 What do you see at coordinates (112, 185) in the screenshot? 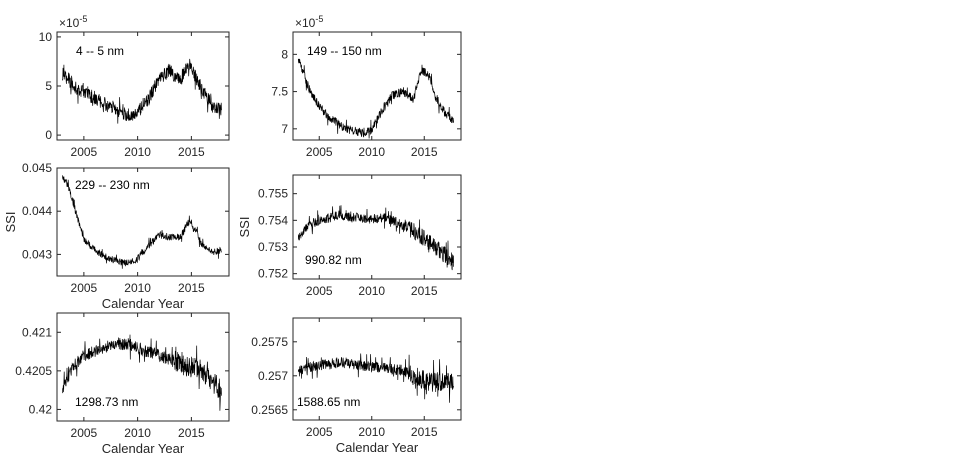
I see `series-annotation: 229 -- 230 nm` at bounding box center [112, 185].